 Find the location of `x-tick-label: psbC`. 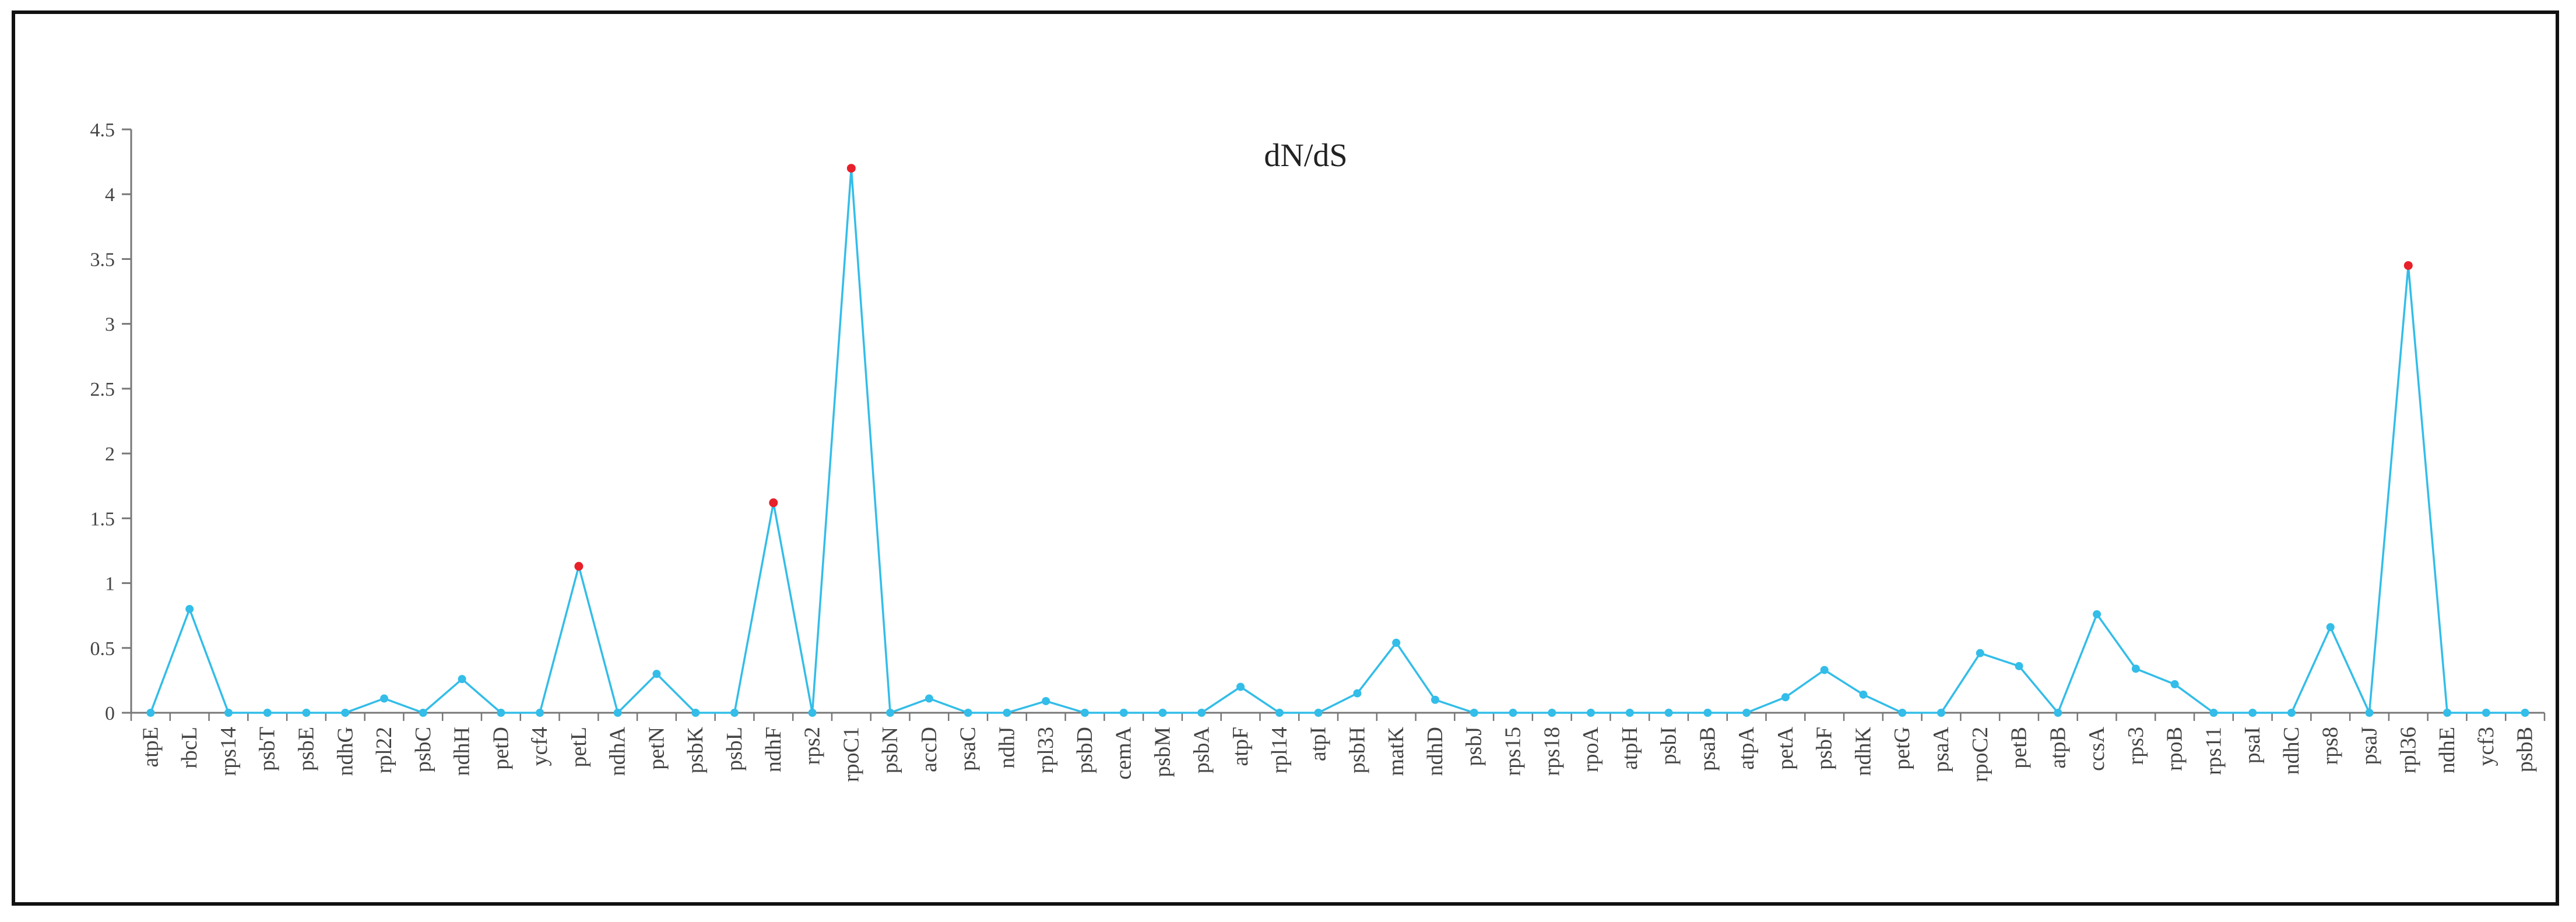

x-tick-label: psbC is located at coordinates (423, 749).